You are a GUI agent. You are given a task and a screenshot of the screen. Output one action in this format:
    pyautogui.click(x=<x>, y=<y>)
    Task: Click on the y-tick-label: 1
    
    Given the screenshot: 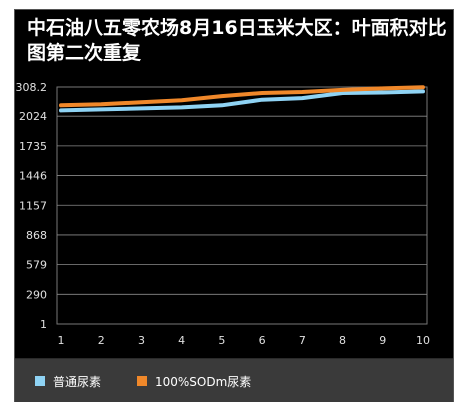 What is the action you would take?
    pyautogui.click(x=43, y=324)
    